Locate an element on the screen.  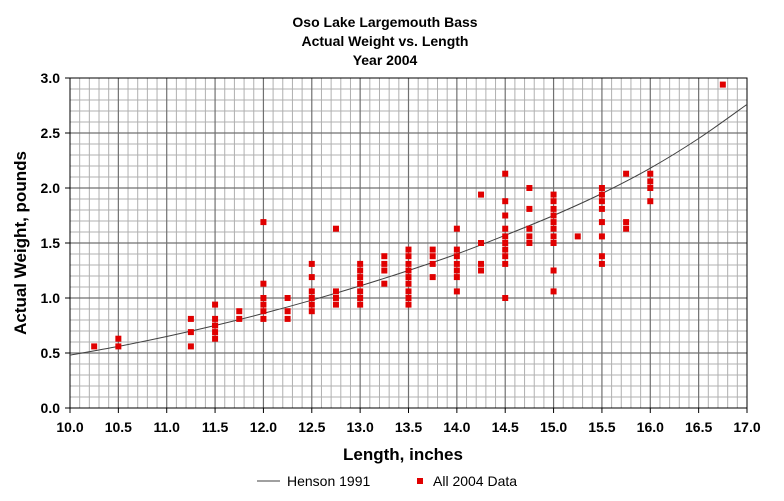
x-tick-label: 14.0 is located at coordinates (456, 427).